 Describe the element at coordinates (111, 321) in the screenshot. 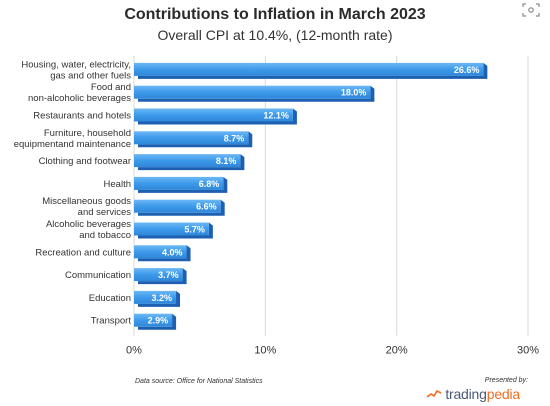

I see `category-label: Transport` at that location.